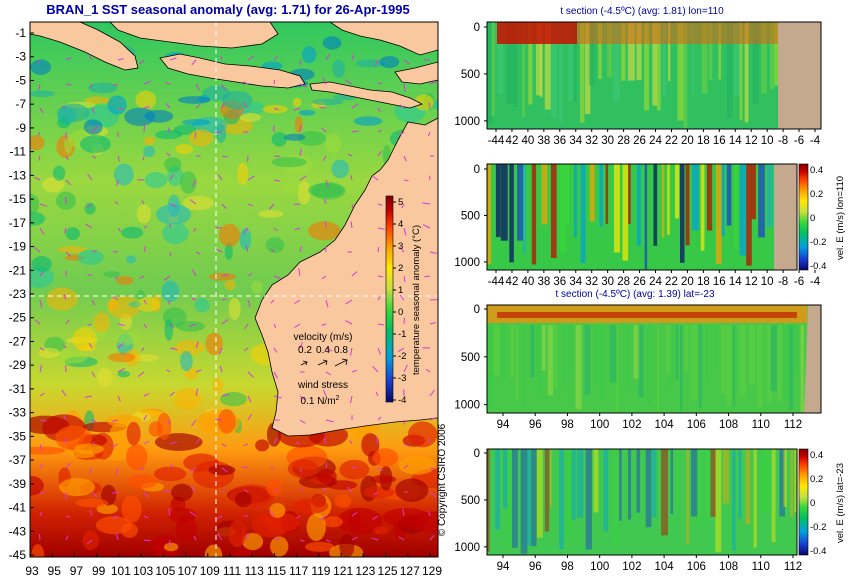 The width and height of the screenshot is (850, 580). What do you see at coordinates (470, 216) in the screenshot?
I see `p2-y-axis: 0 500 1000` at bounding box center [470, 216].